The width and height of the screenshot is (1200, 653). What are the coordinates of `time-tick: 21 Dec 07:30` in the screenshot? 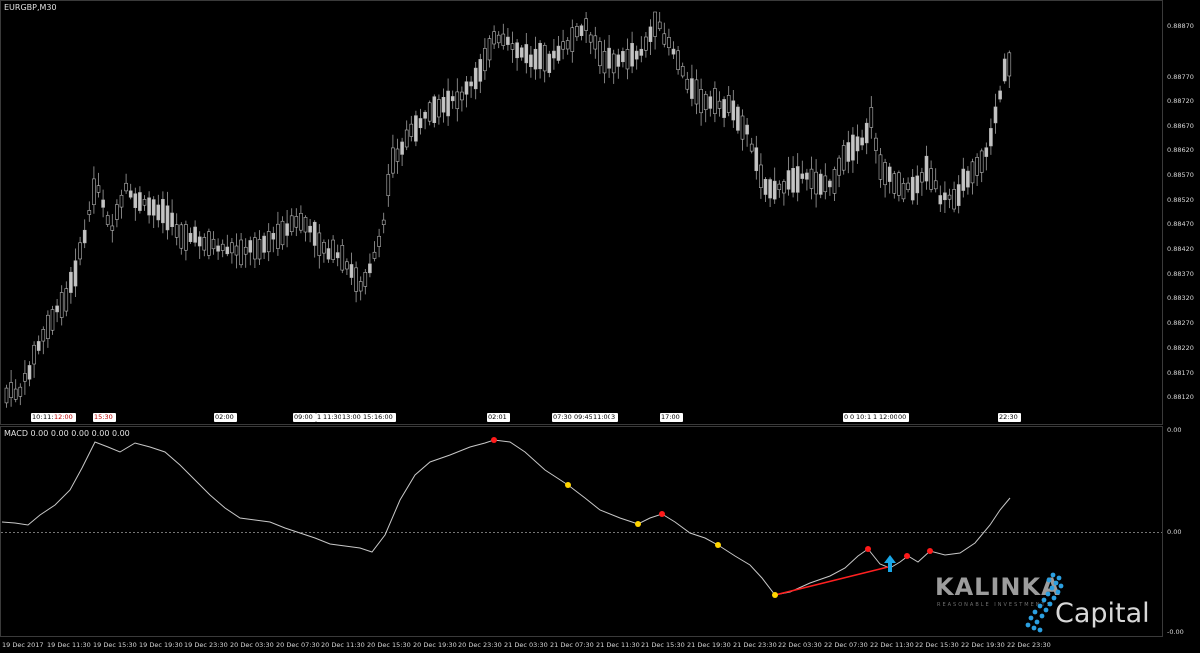 It's located at (572, 645).